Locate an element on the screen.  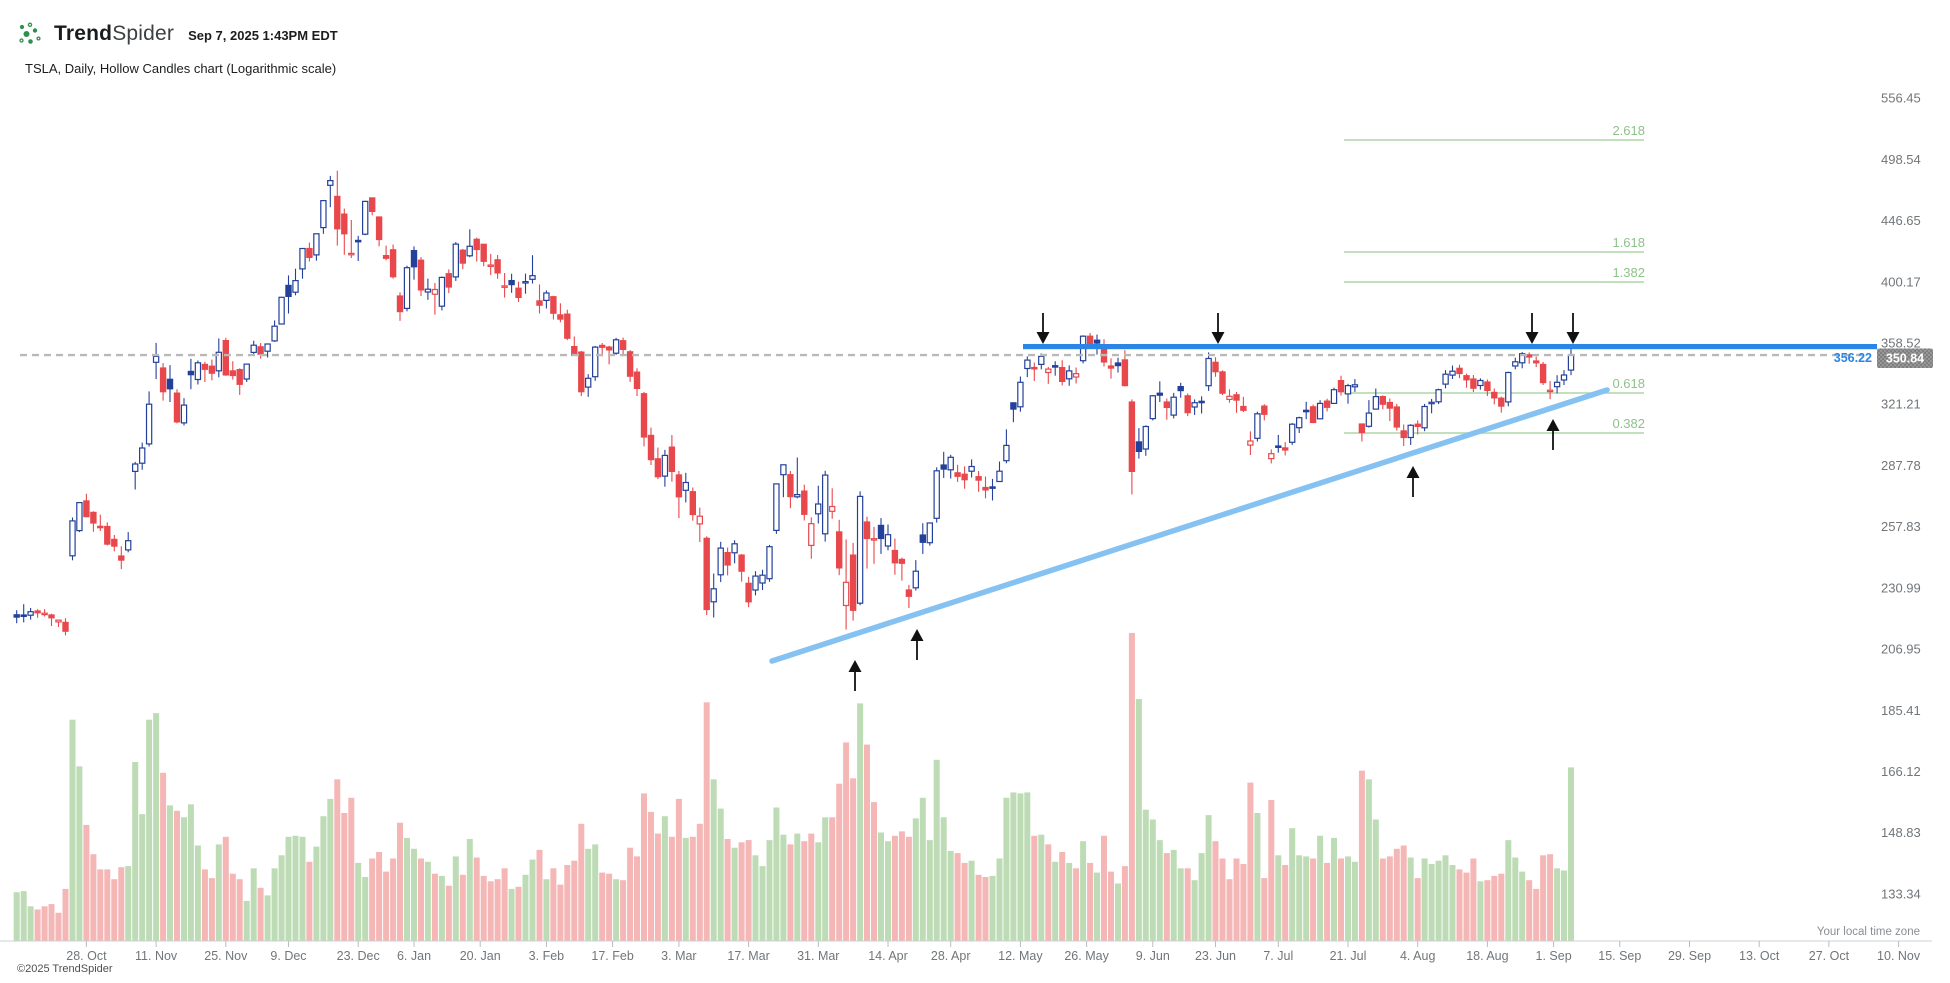
y-axis-label: 287.78 is located at coordinates (1901, 465).